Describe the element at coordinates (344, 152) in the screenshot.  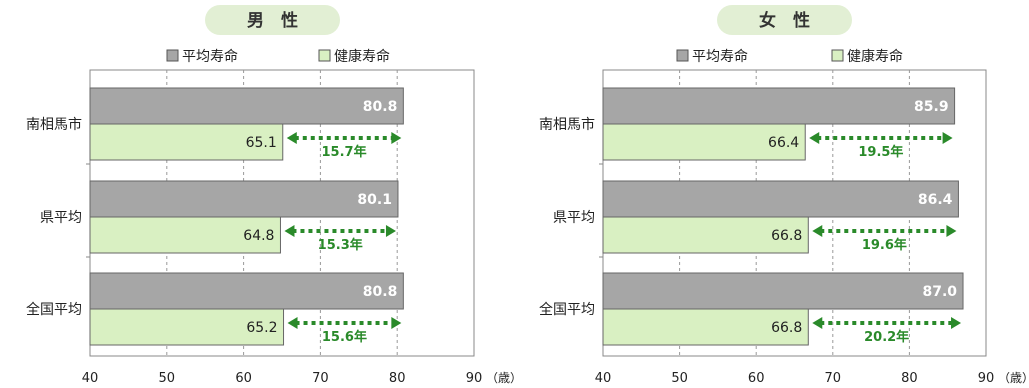
I see `gap-label: 15.7年` at that location.